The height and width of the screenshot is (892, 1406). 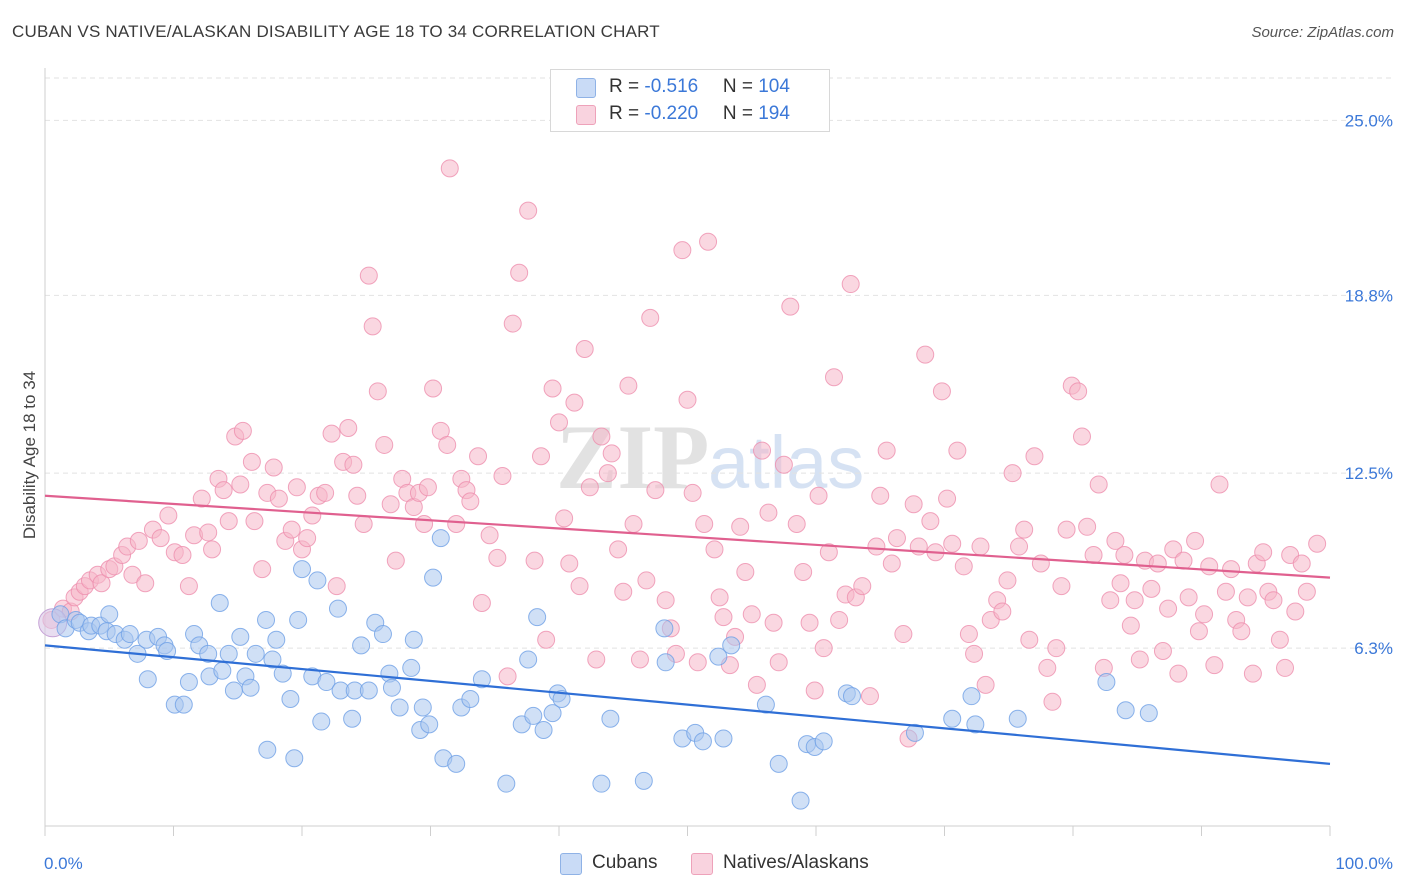 I want to click on legend-swatch-natives, so click(x=586, y=115).